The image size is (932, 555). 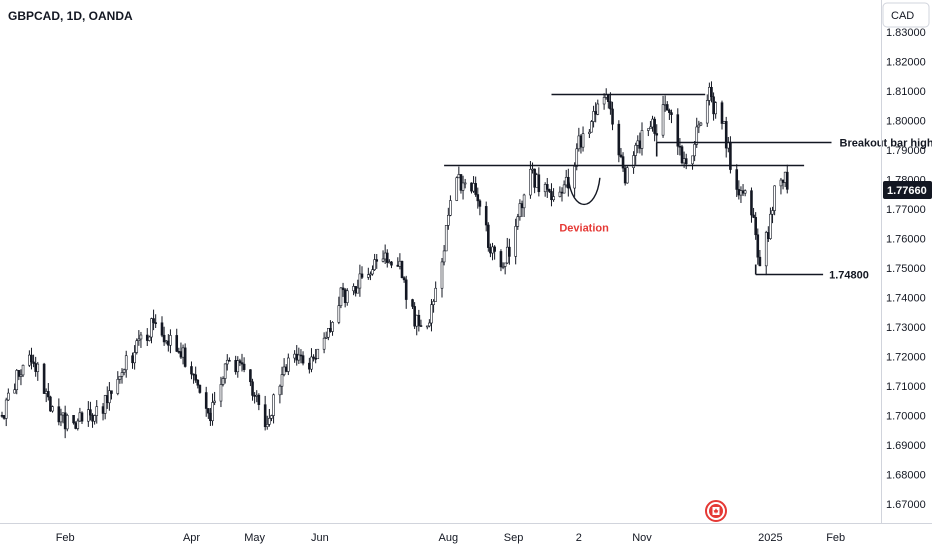 I want to click on y-tick-label-1: 1.82000, so click(x=906, y=62).